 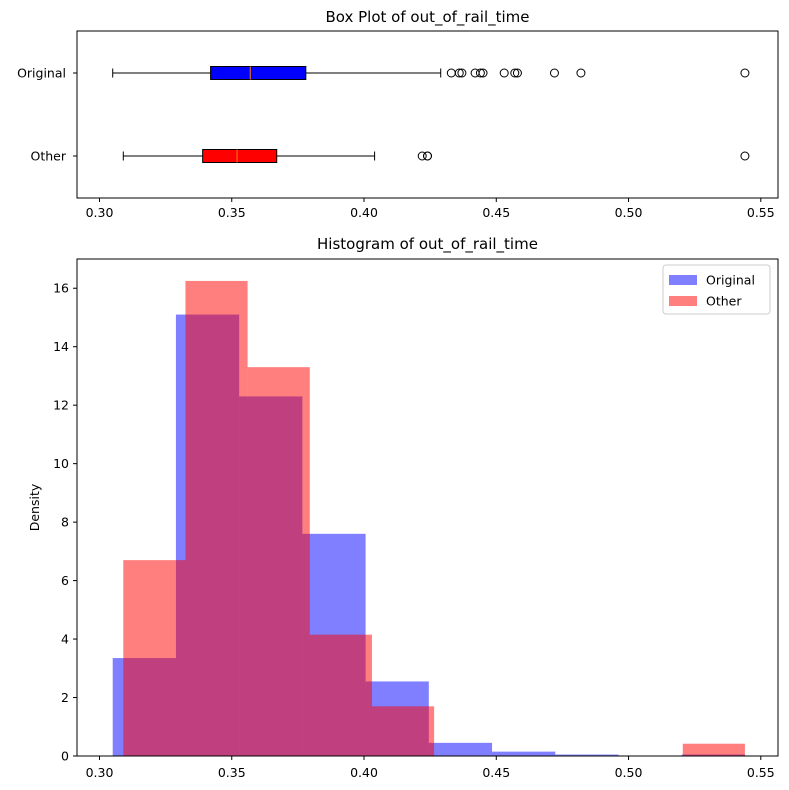 I want to click on histogram-y-axis: 0 2 4 6 8 10 12 14 16, so click(x=65, y=522).